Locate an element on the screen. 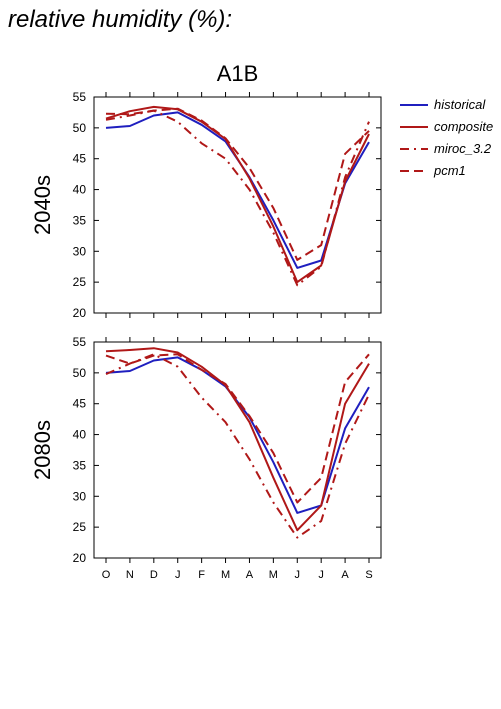 The image size is (501, 709). x-tick-label: O is located at coordinates (106, 575).